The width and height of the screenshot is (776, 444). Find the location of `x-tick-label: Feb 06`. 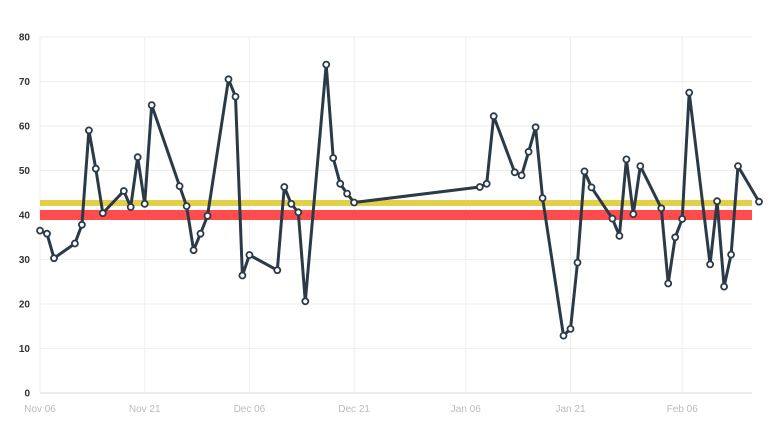

x-tick-label: Feb 06 is located at coordinates (683, 409).